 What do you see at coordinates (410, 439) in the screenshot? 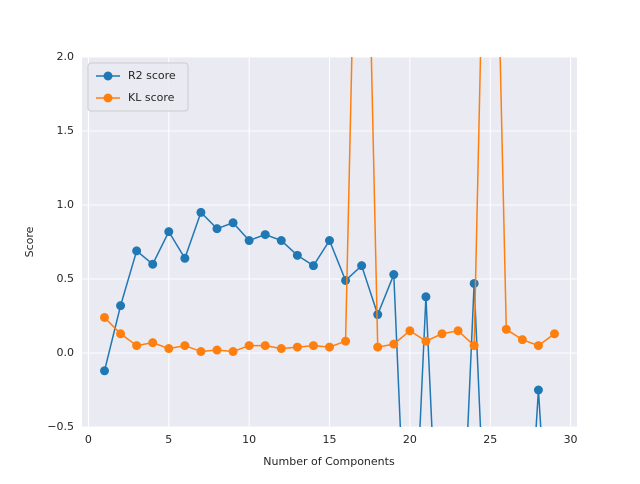
I see `x-tick-label: 20` at bounding box center [410, 439].